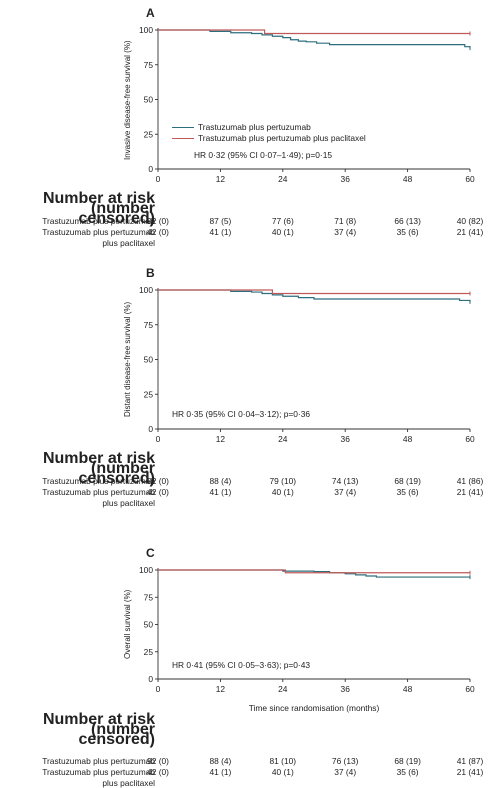  What do you see at coordinates (470, 761) in the screenshot?
I see `risk-cell: 41 (87)` at bounding box center [470, 761].